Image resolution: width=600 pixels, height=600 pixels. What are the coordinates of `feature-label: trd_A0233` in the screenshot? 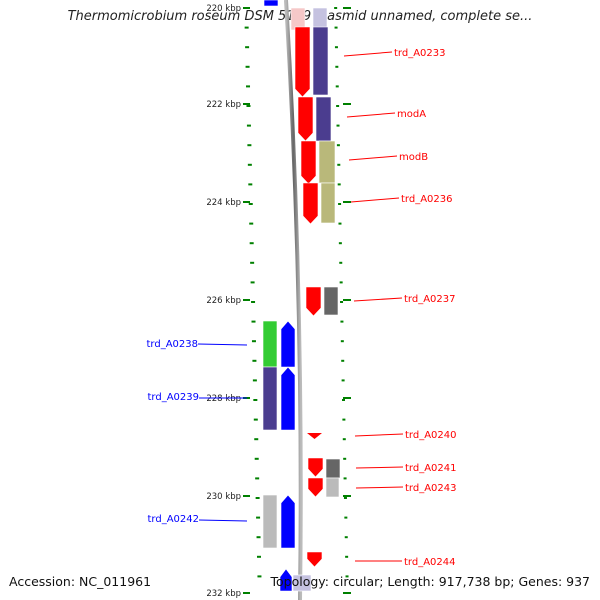 It's located at (420, 53).